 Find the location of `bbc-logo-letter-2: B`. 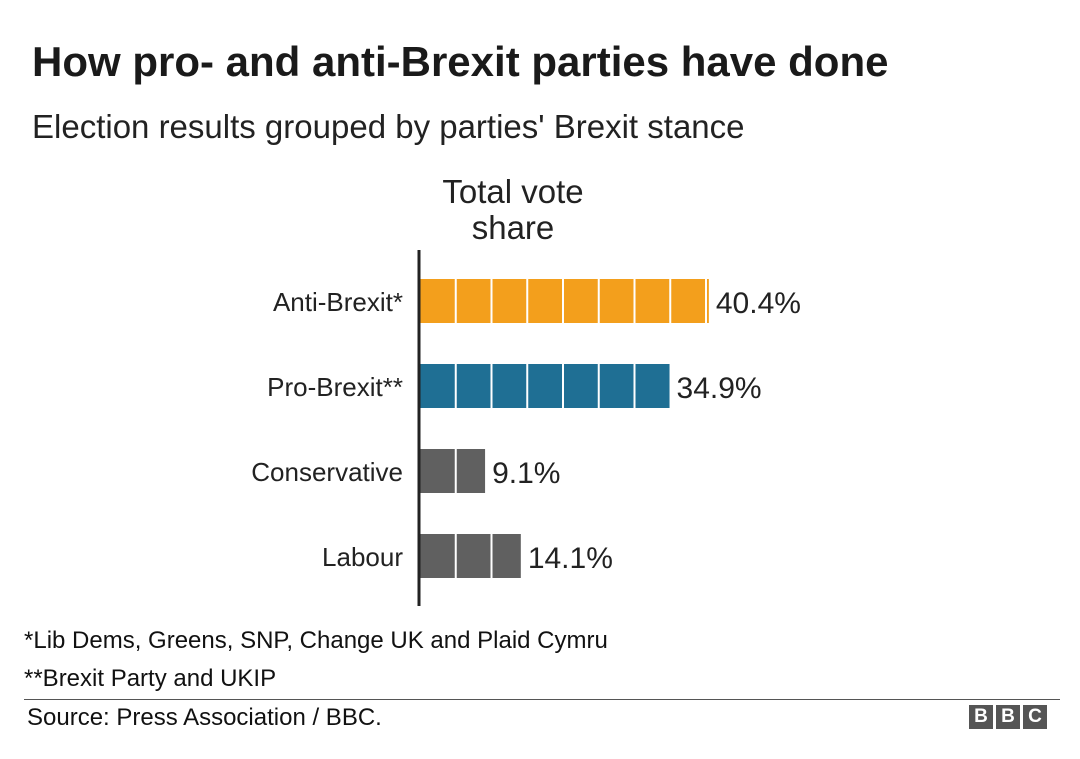

bbc-logo-letter-2: B is located at coordinates (1008, 717).